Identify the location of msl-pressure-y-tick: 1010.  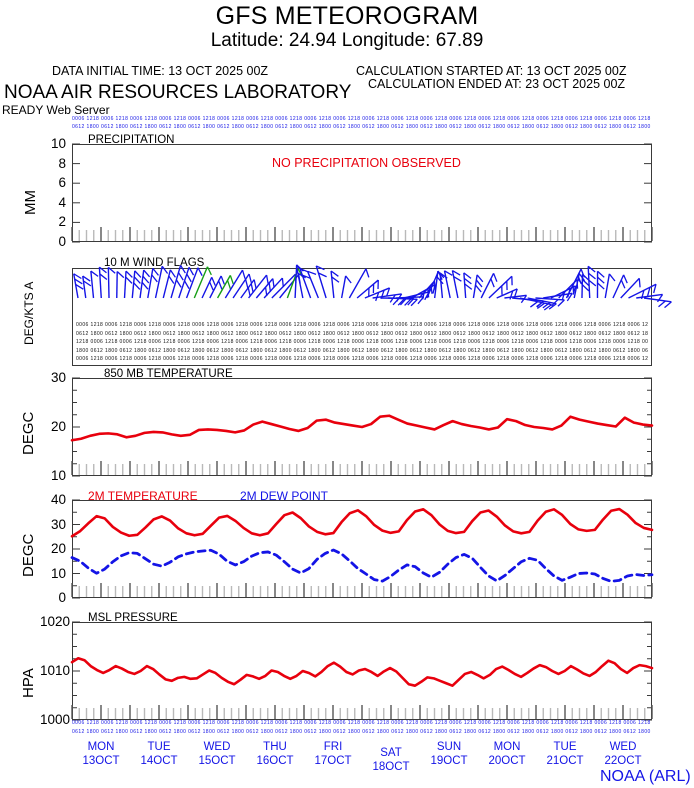
(54, 670).